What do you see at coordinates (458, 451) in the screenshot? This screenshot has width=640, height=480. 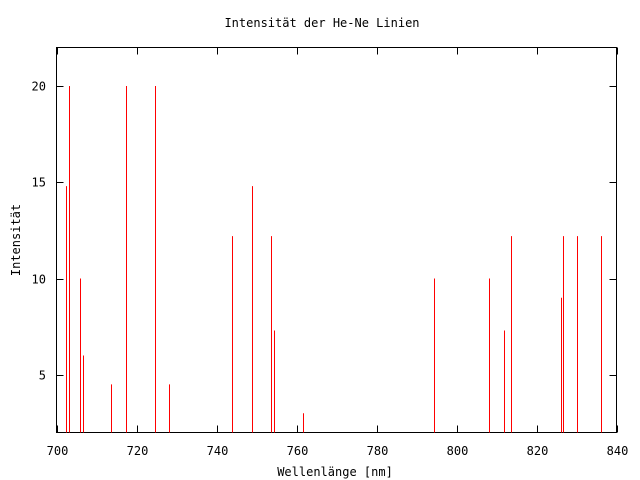 I see `x-tick-label: 800` at bounding box center [458, 451].